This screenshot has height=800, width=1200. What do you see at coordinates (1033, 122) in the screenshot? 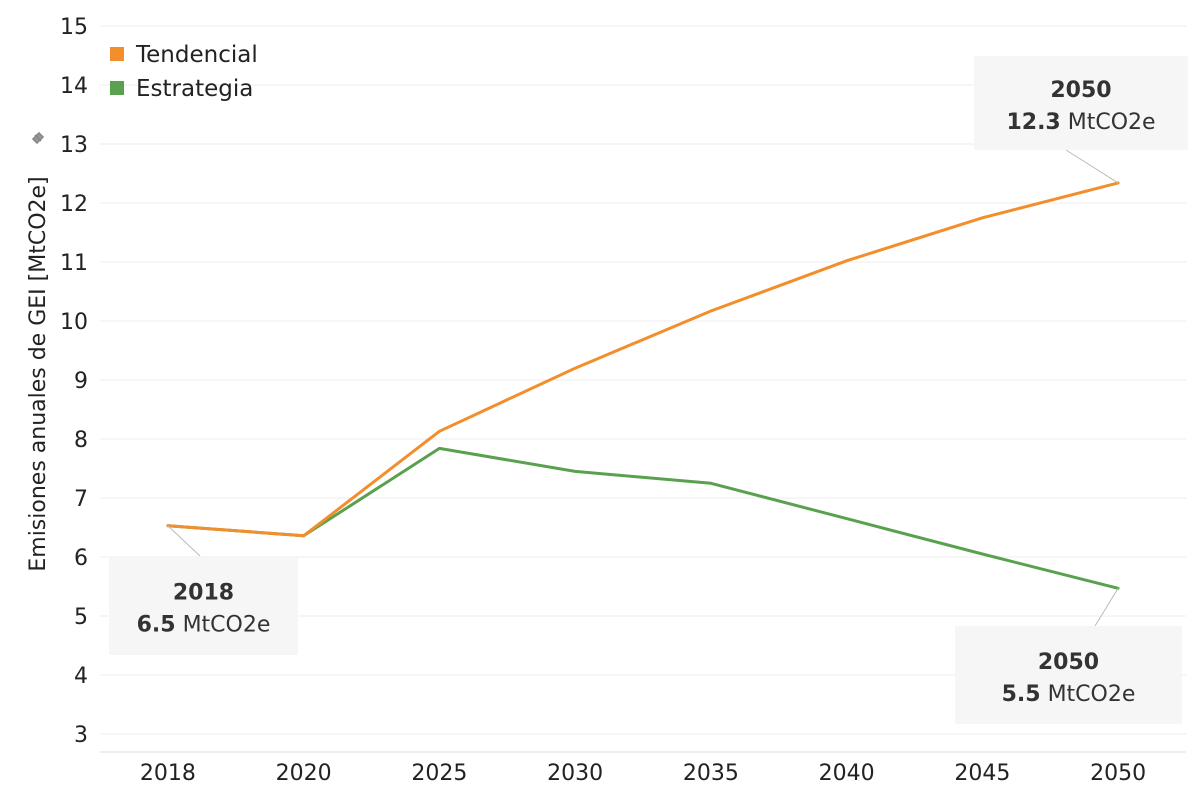
I see `annotation-number: 12.3` at bounding box center [1033, 122].